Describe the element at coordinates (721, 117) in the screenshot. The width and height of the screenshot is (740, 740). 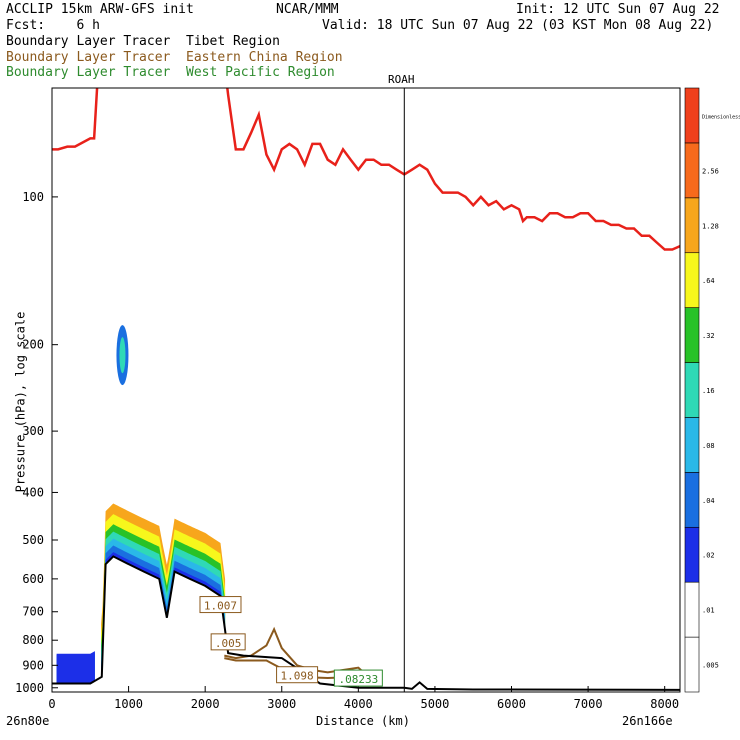
I see `colorbar-level-label: Dimensionless` at that location.